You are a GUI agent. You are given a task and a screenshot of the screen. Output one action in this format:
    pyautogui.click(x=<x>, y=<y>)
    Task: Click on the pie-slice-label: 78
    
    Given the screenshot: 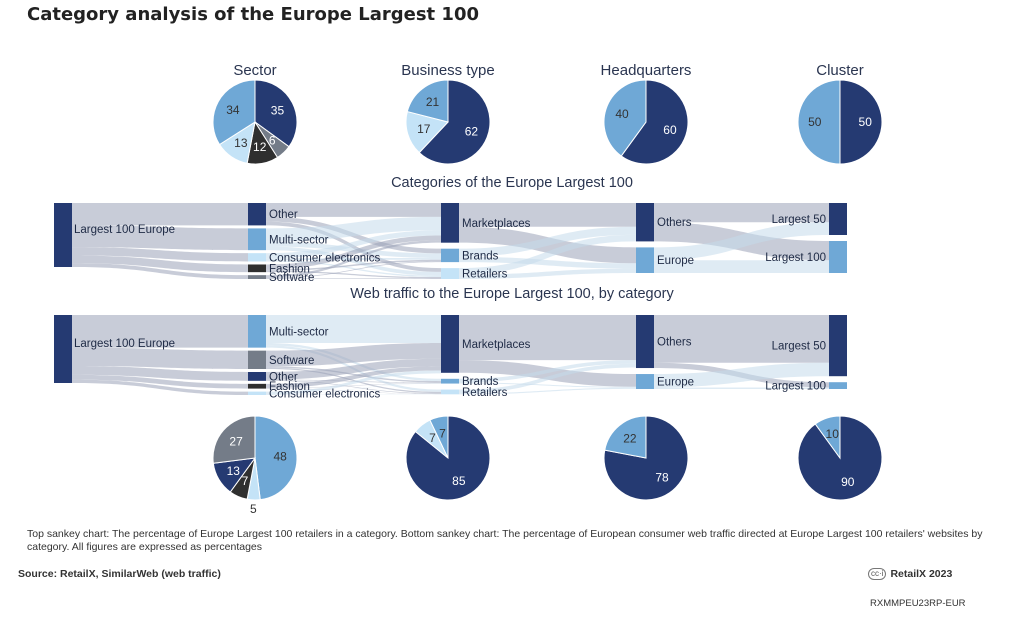 What is the action you would take?
    pyautogui.click(x=662, y=477)
    